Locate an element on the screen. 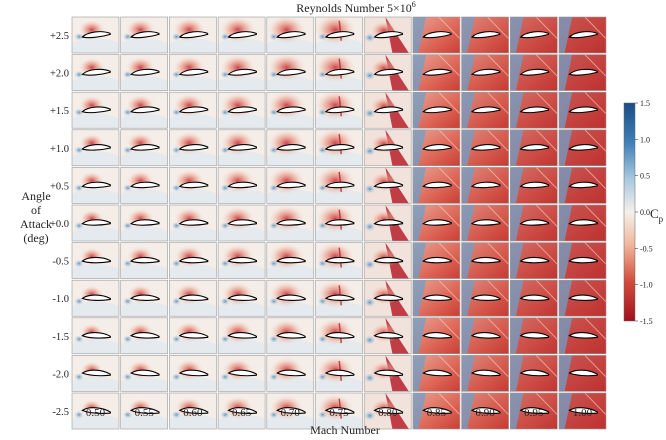 The height and width of the screenshot is (440, 666). colorbar-gradient is located at coordinates (629, 212).